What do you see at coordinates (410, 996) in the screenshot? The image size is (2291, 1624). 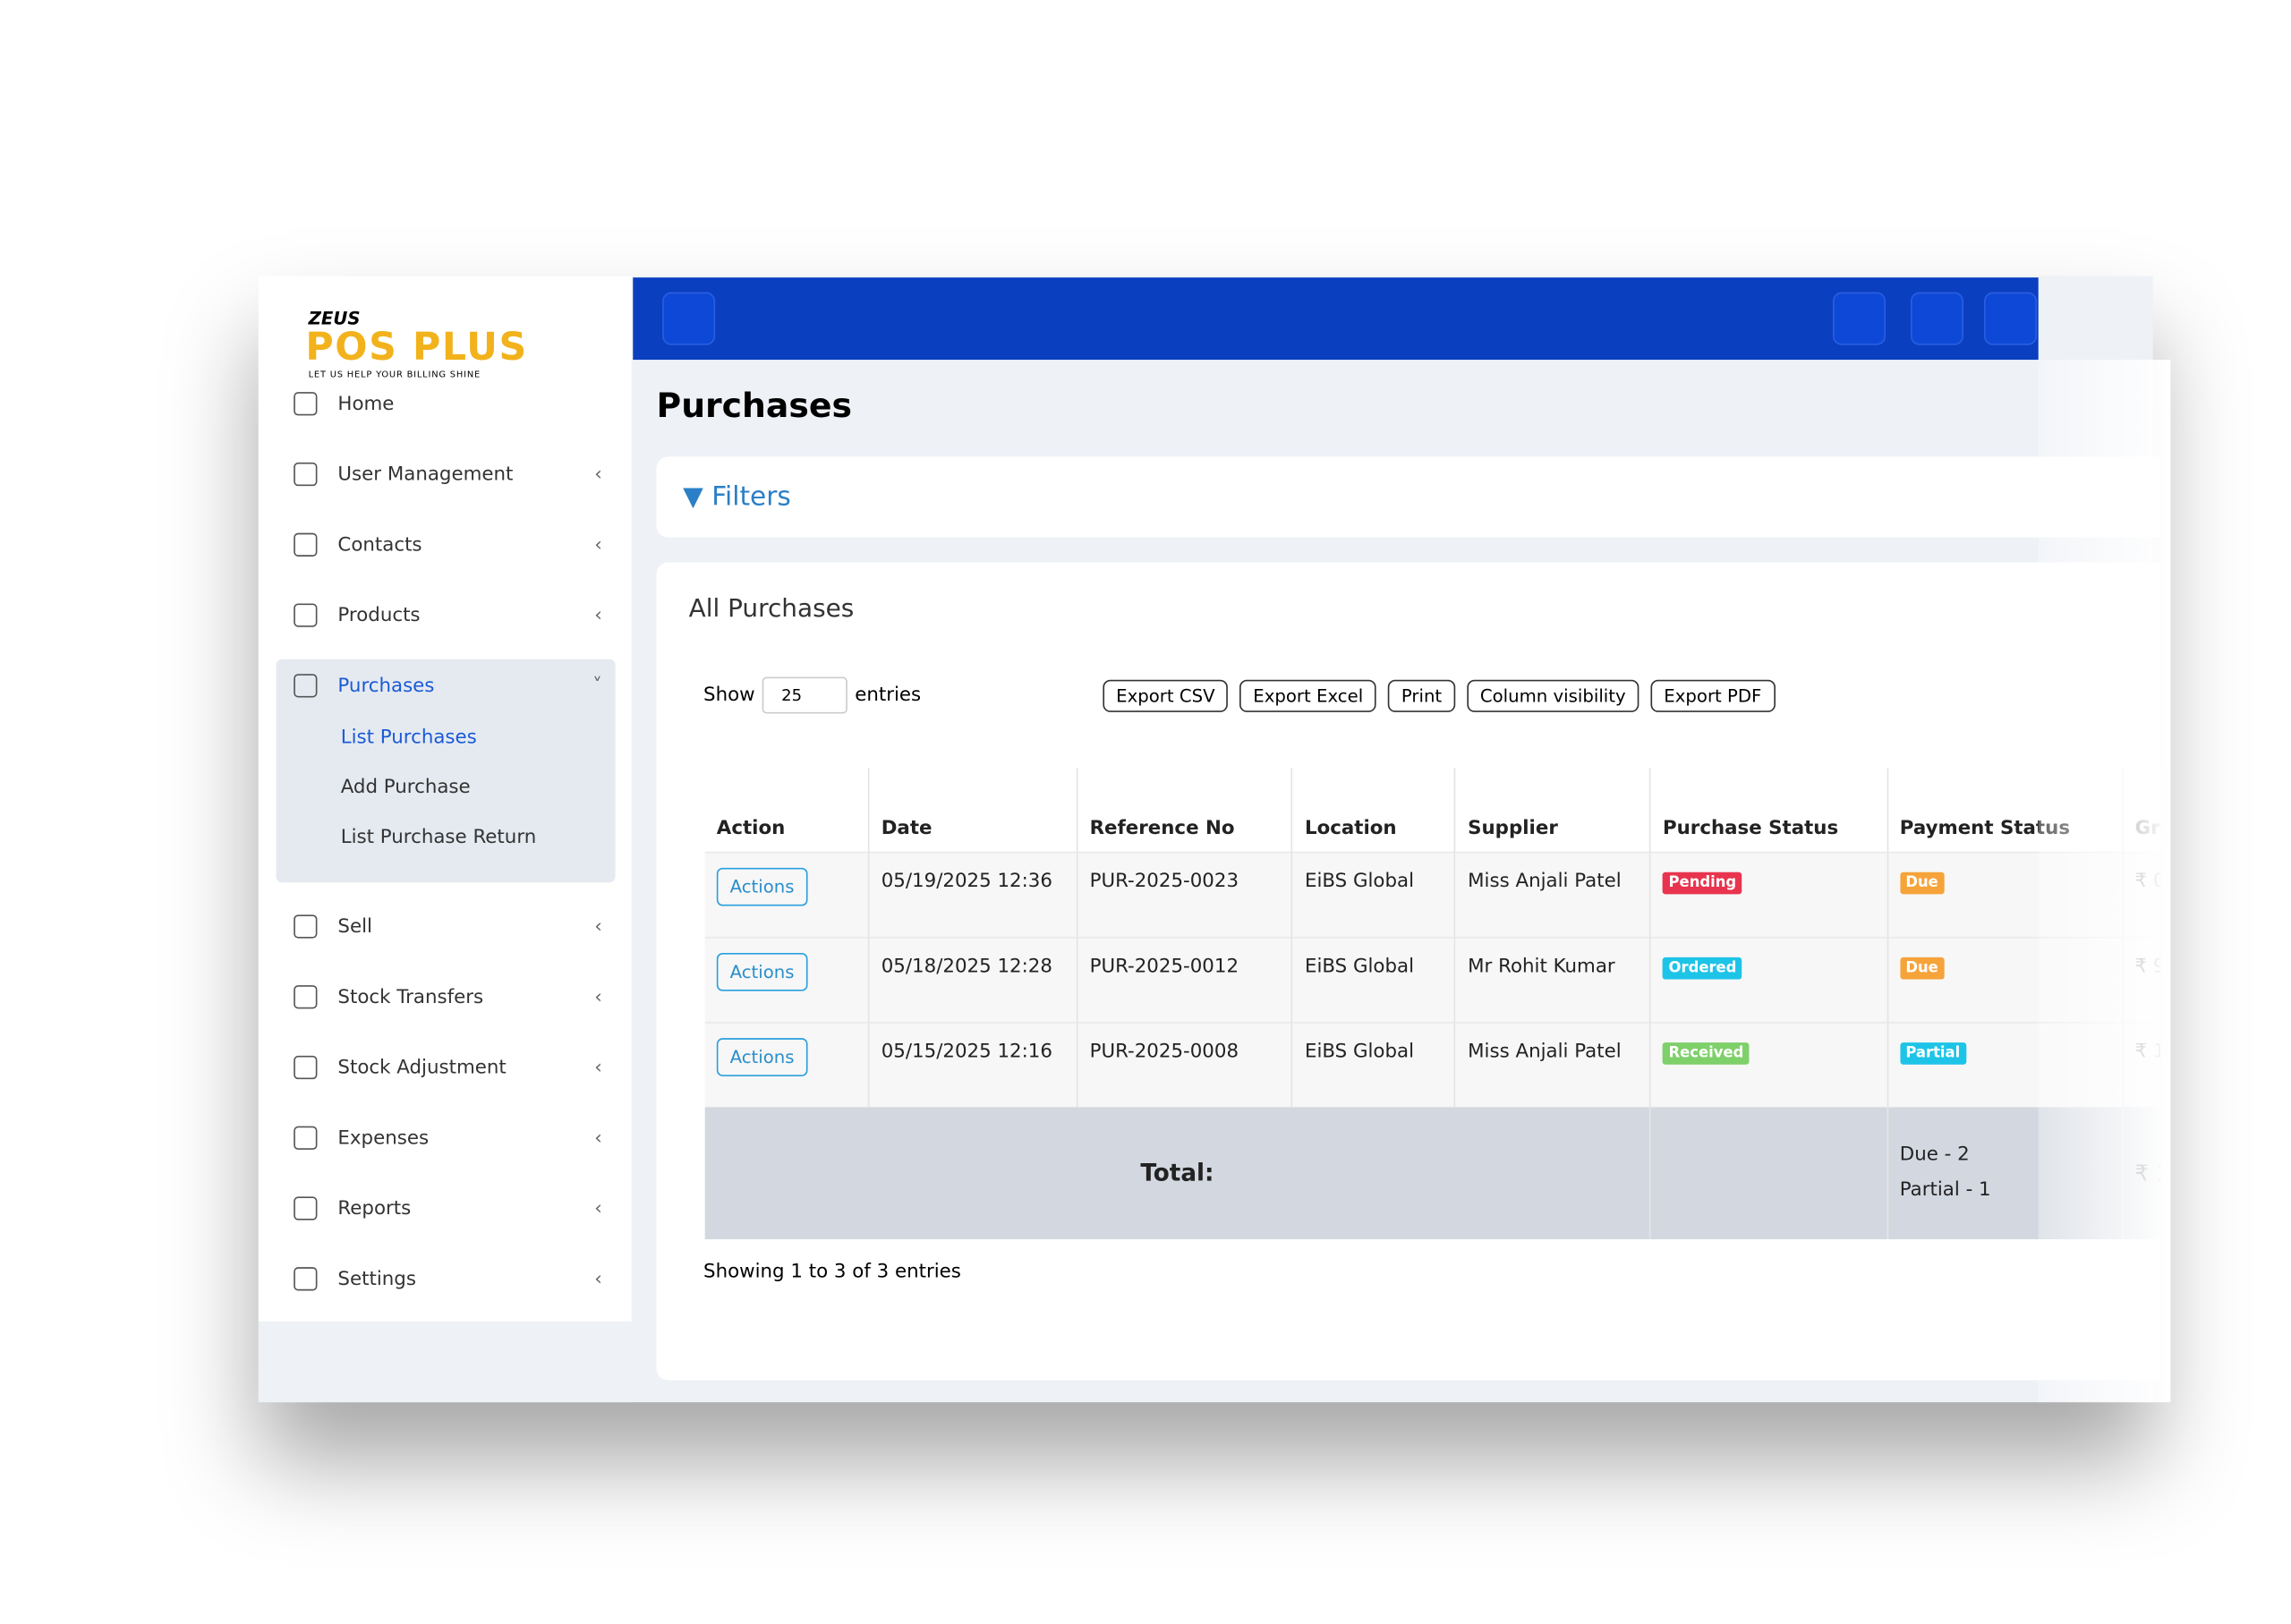 I see `nav-label: Stock Transfers` at bounding box center [410, 996].